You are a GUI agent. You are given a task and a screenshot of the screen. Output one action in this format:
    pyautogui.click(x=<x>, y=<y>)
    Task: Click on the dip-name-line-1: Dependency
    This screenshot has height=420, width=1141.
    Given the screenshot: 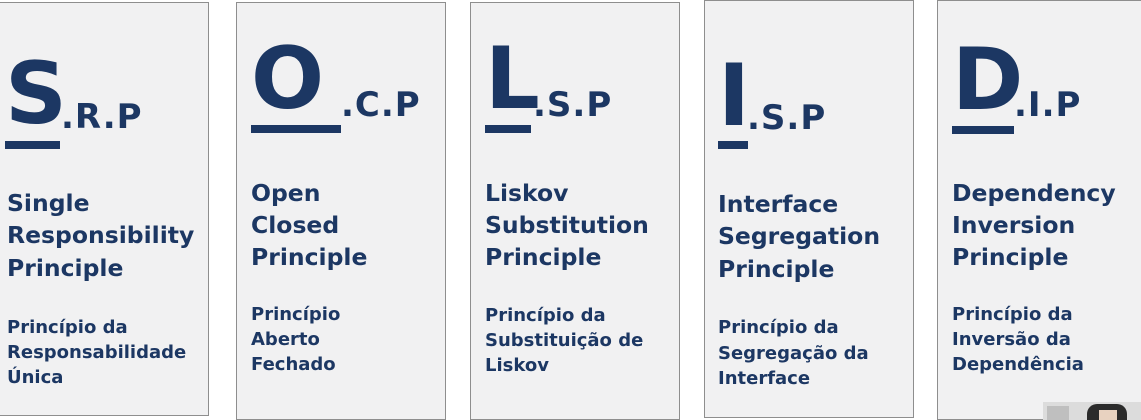 What is the action you would take?
    pyautogui.click(x=1034, y=193)
    